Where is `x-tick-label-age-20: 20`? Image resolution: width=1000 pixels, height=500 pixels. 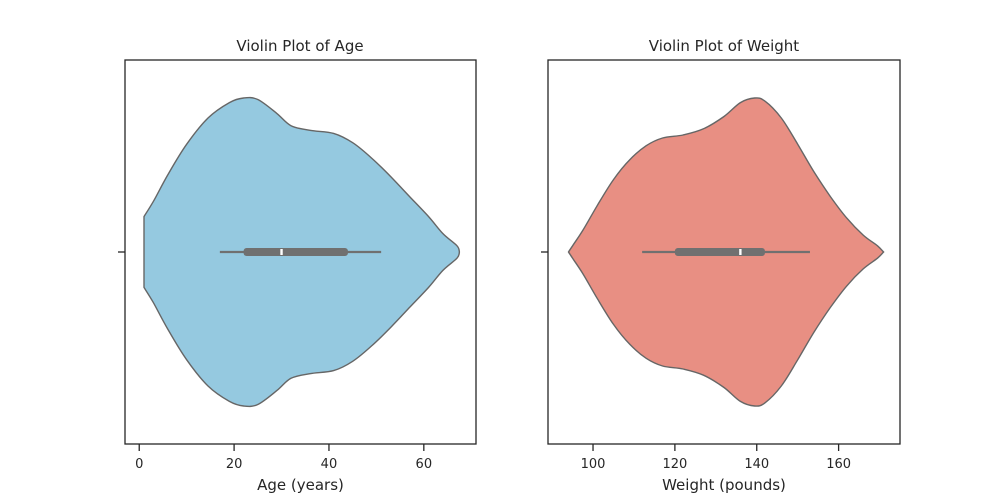 x-tick-label-age-20: 20 is located at coordinates (234, 464).